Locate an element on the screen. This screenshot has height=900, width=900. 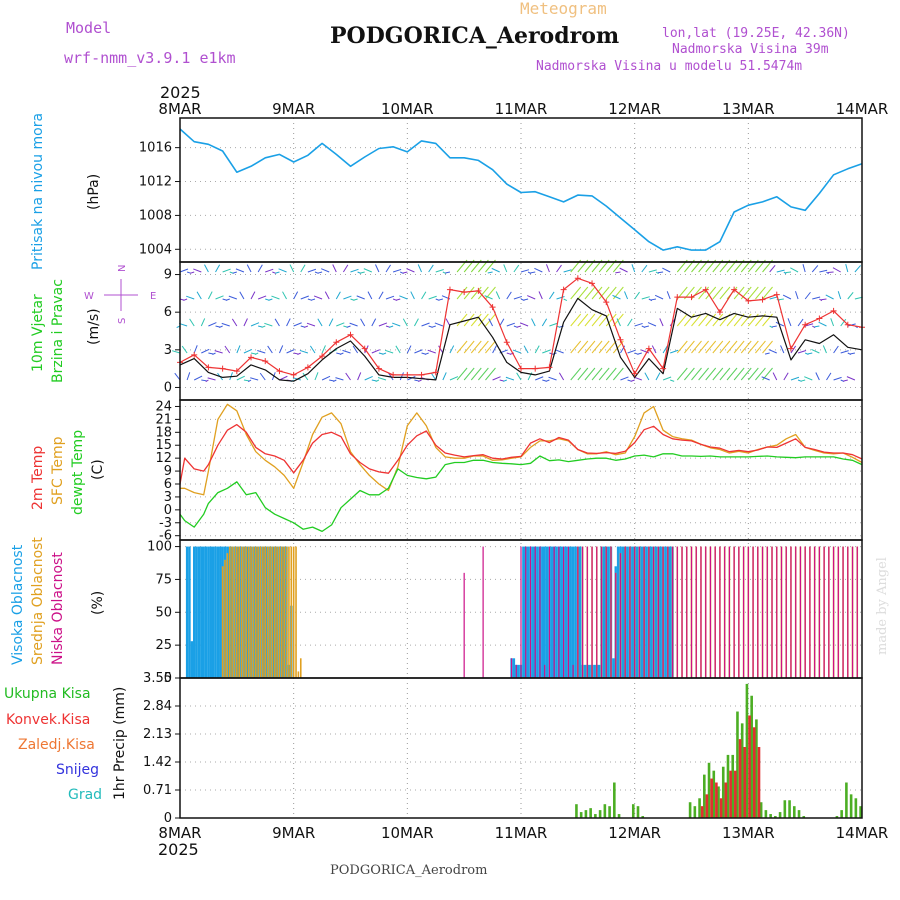
meteogram-subtitle: Meteogram is located at coordinates (563, 9).